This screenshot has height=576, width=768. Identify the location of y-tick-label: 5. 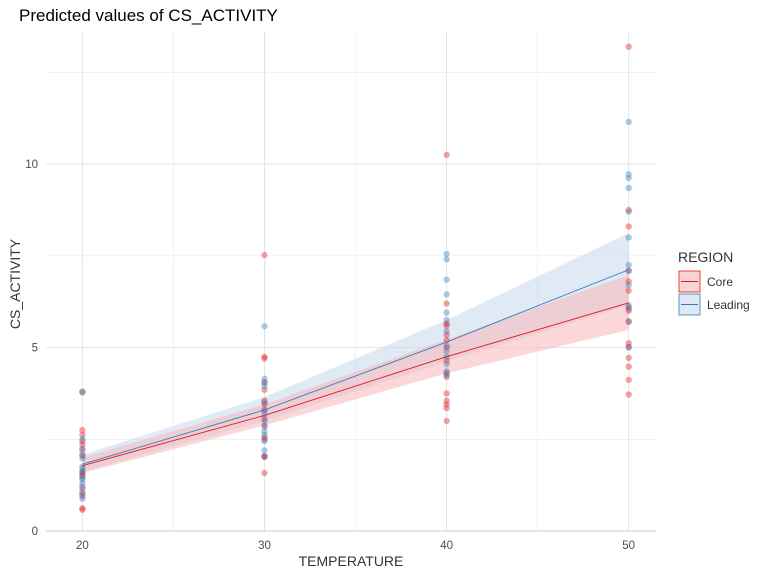
(35, 349).